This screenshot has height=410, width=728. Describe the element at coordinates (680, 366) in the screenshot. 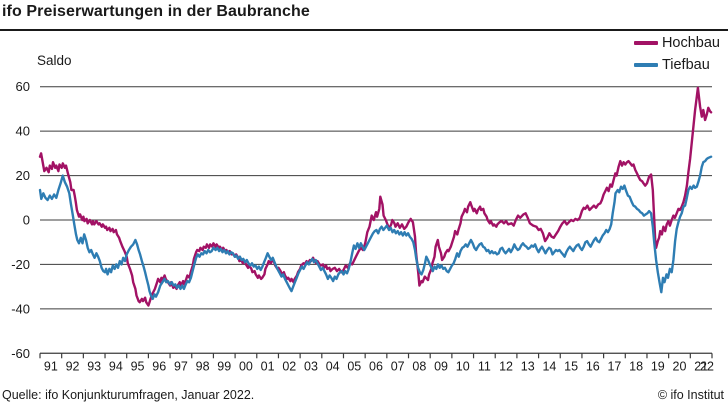

I see `x-axis-tick-label: 20` at that location.